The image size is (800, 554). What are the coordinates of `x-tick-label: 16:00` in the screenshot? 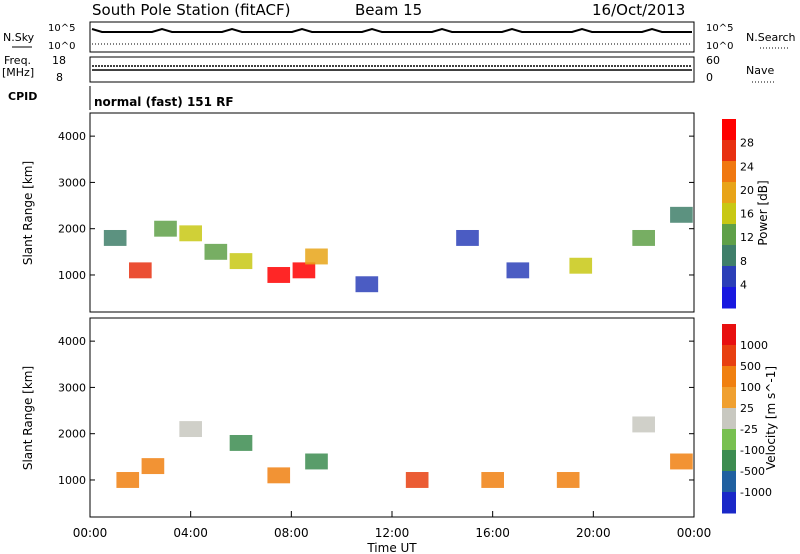 It's located at (492, 533).